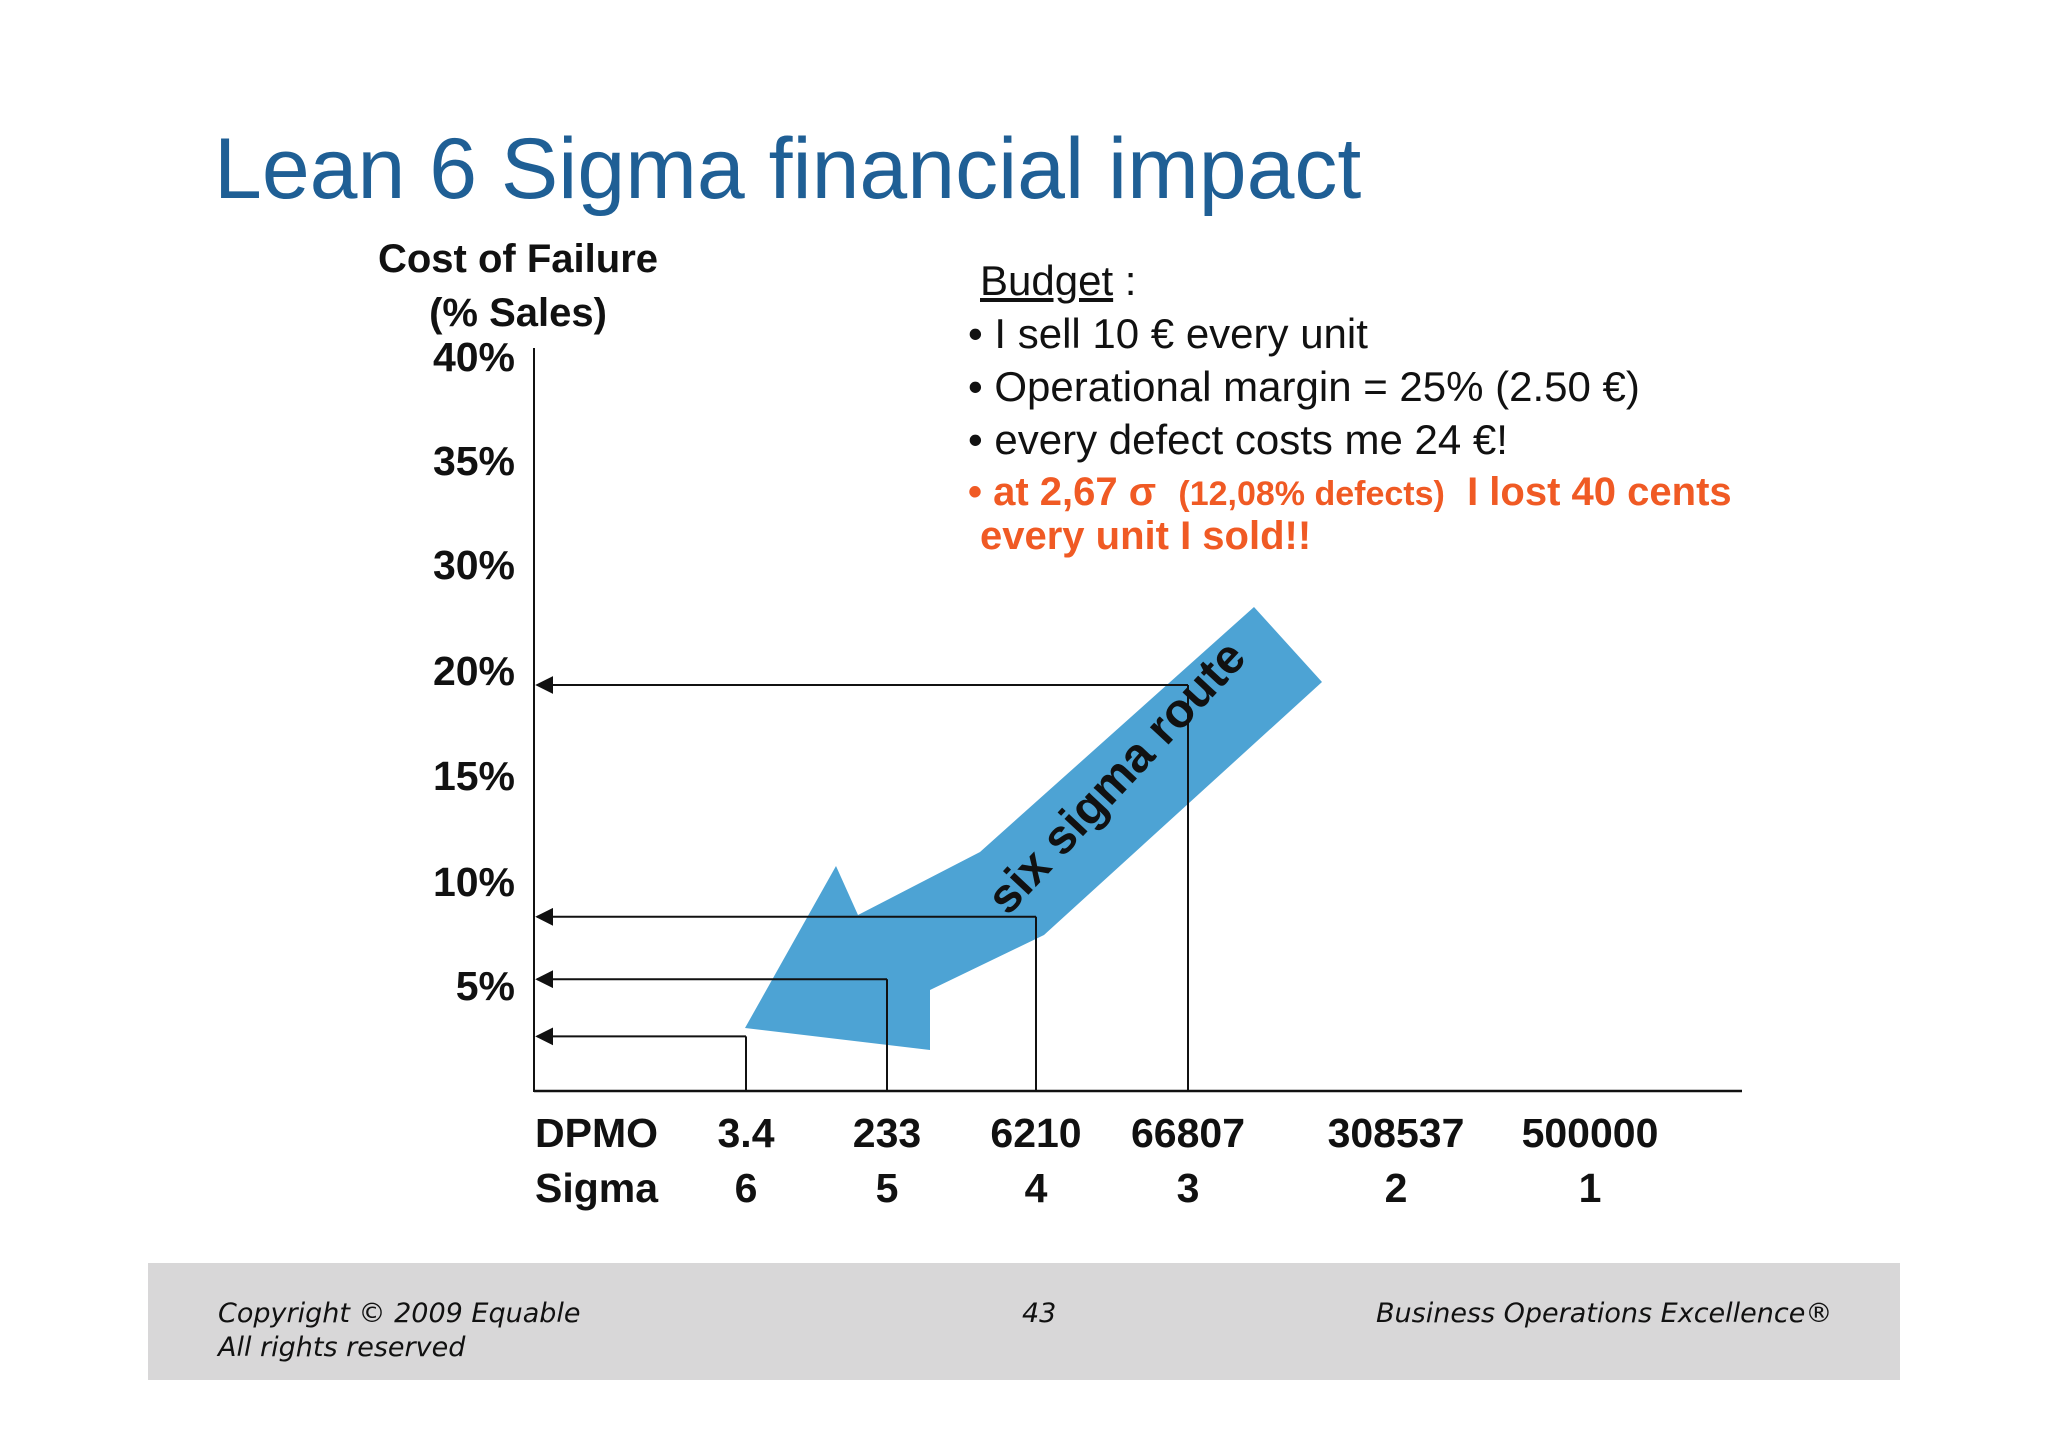 Image resolution: width=2048 pixels, height=1447 pixels. Describe the element at coordinates (746, 1133) in the screenshot. I see `x-tick-dpmo: 3.4` at that location.